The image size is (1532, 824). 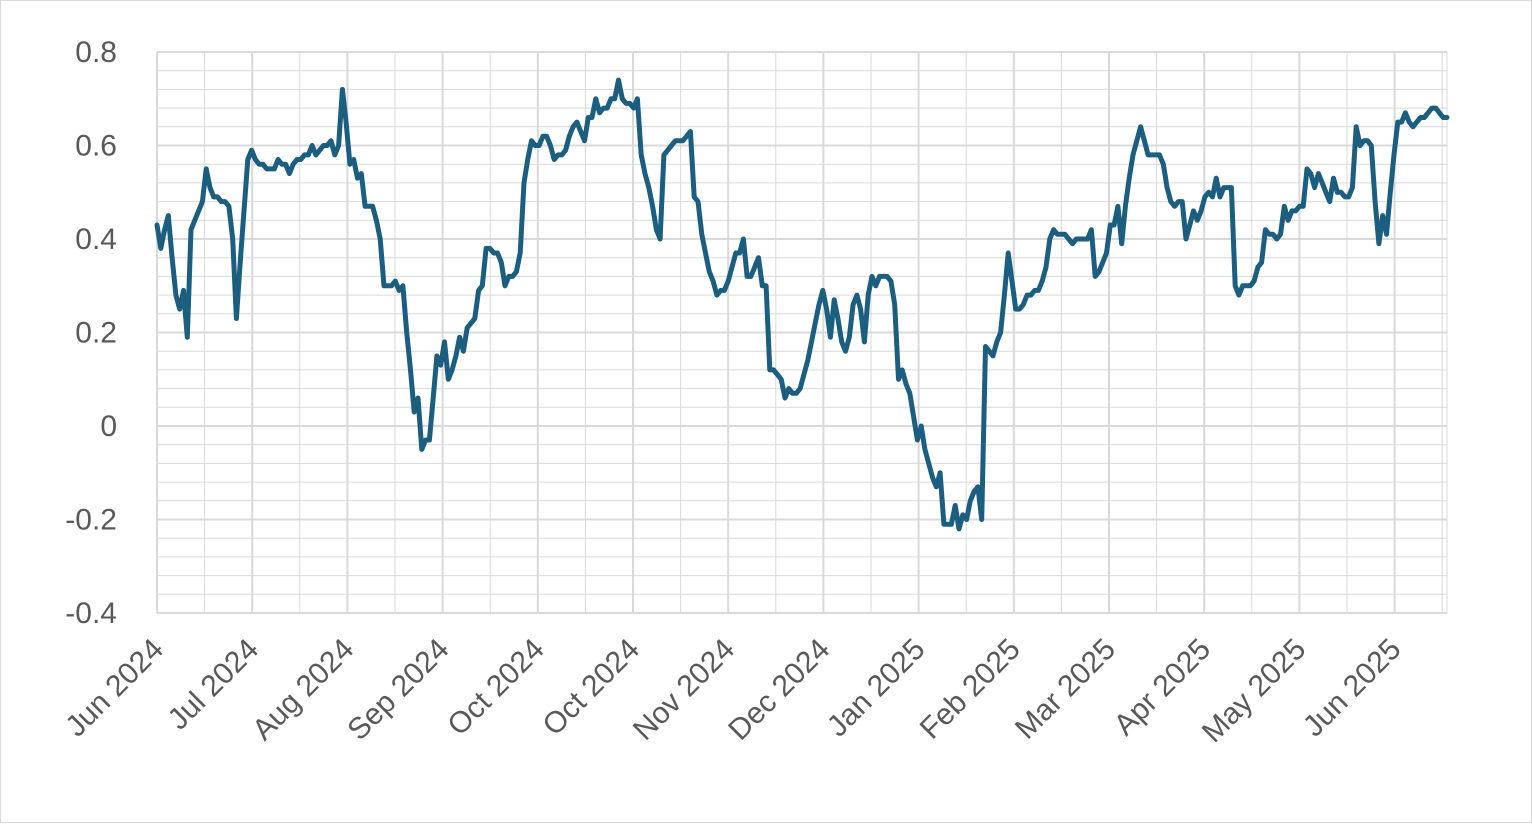 What do you see at coordinates (1254, 691) in the screenshot?
I see `x-tick-label: May 2025` at bounding box center [1254, 691].